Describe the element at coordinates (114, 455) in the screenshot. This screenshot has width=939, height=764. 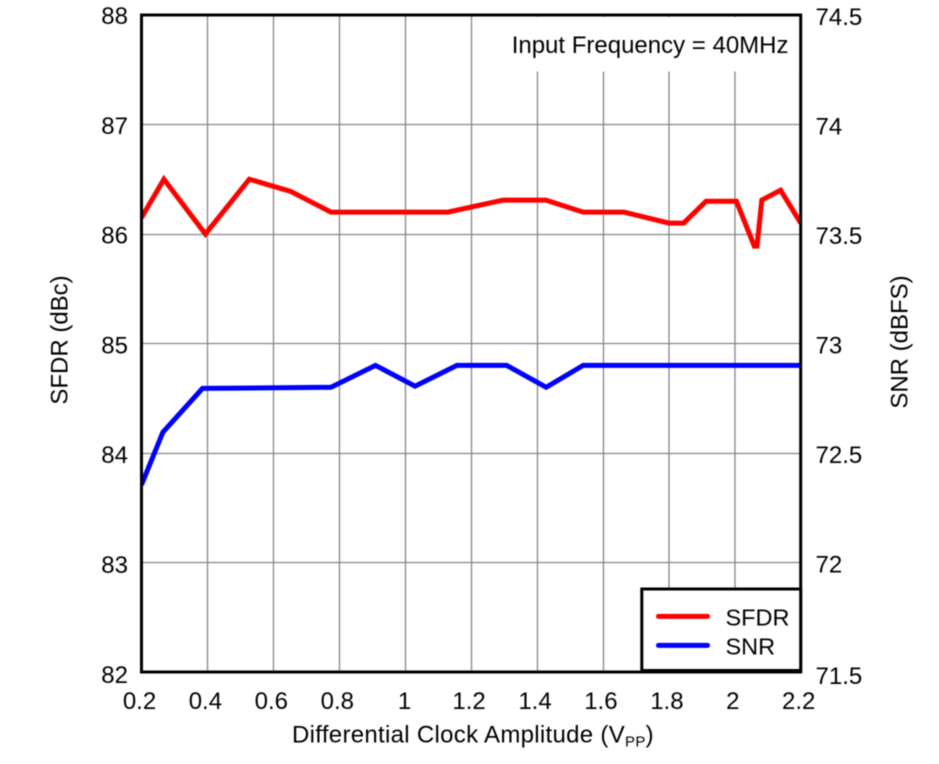
I see `svg-text: 84` at that location.